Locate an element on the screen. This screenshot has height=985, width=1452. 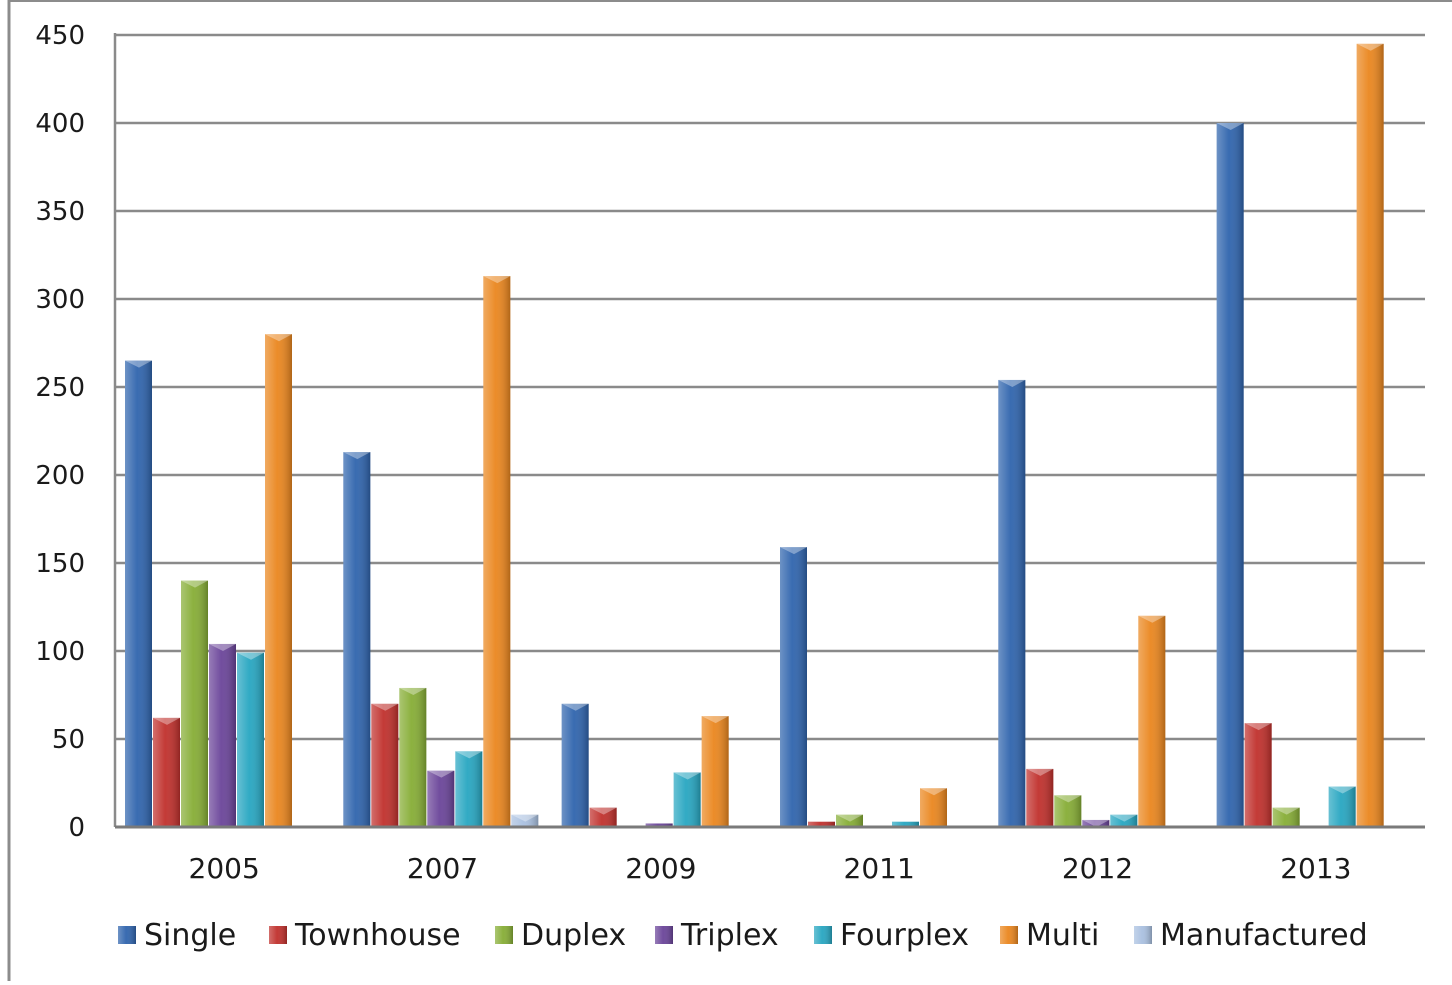
x-axis-tick-labels: 2005 2007 2009 2011 2012 2013 is located at coordinates (770, 868).